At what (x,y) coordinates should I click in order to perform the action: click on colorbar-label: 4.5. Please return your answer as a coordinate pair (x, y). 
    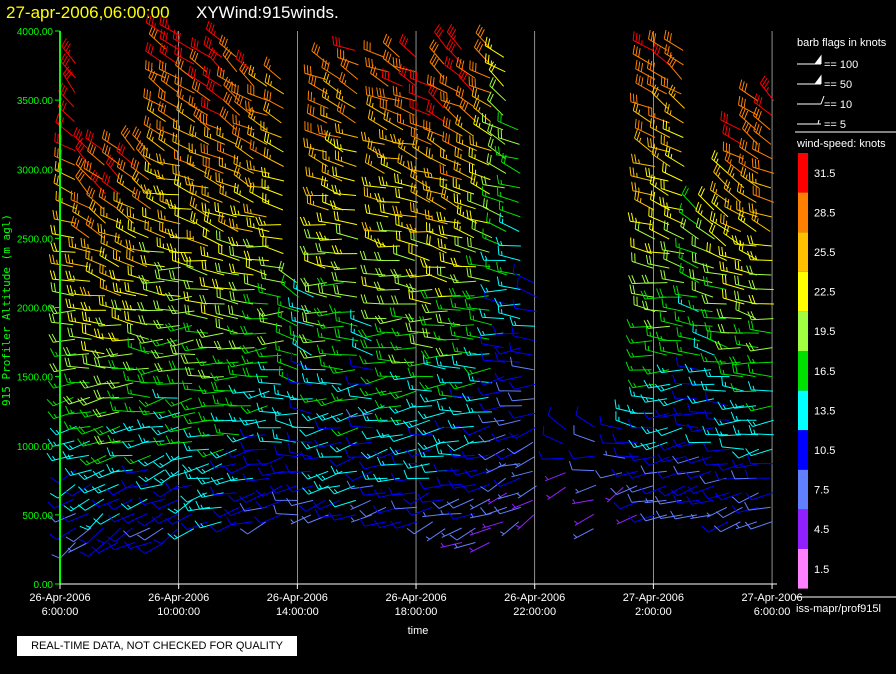
    Looking at the image, I should click on (821, 530).